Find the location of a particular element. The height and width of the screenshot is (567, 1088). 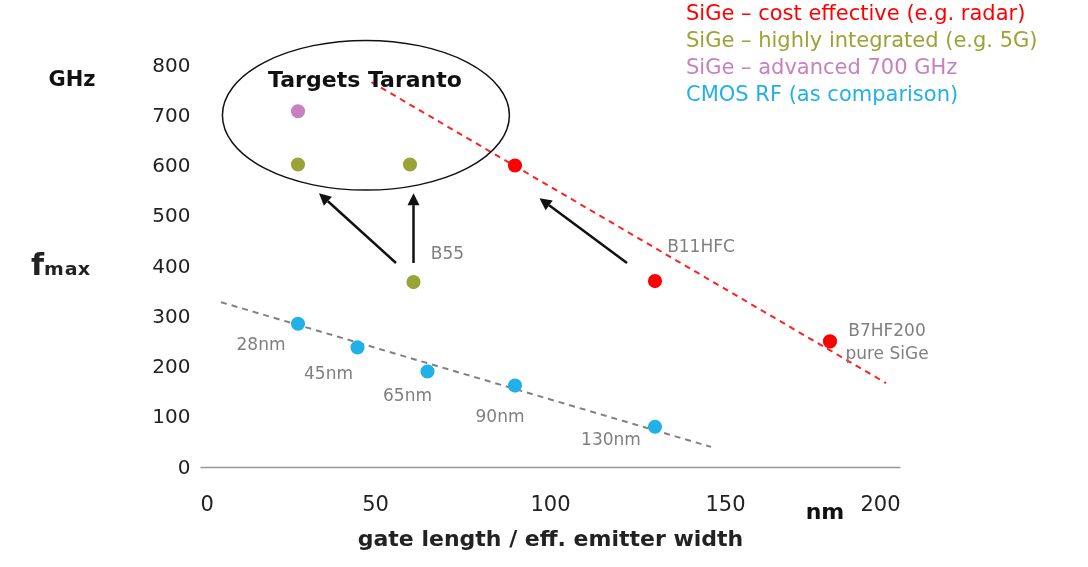

y-tick-label: 100 is located at coordinates (171, 416).